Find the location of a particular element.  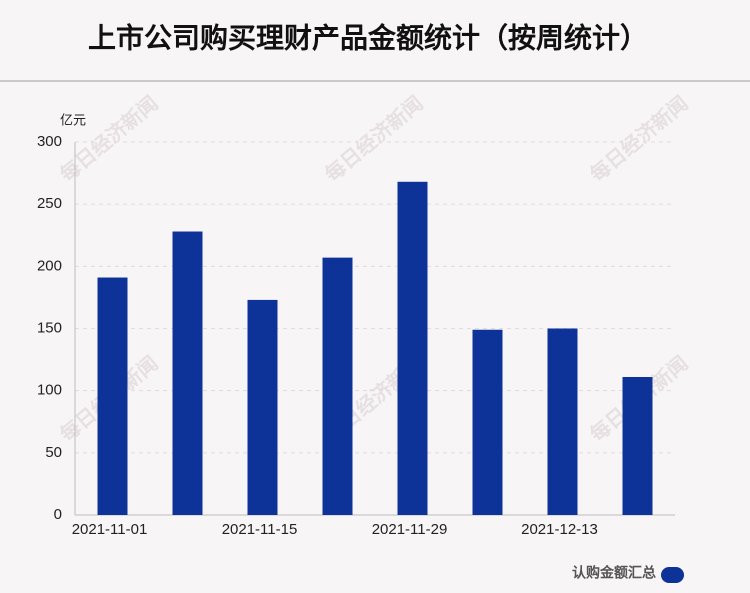

x-tick-label: 2021-11-29 is located at coordinates (410, 529).